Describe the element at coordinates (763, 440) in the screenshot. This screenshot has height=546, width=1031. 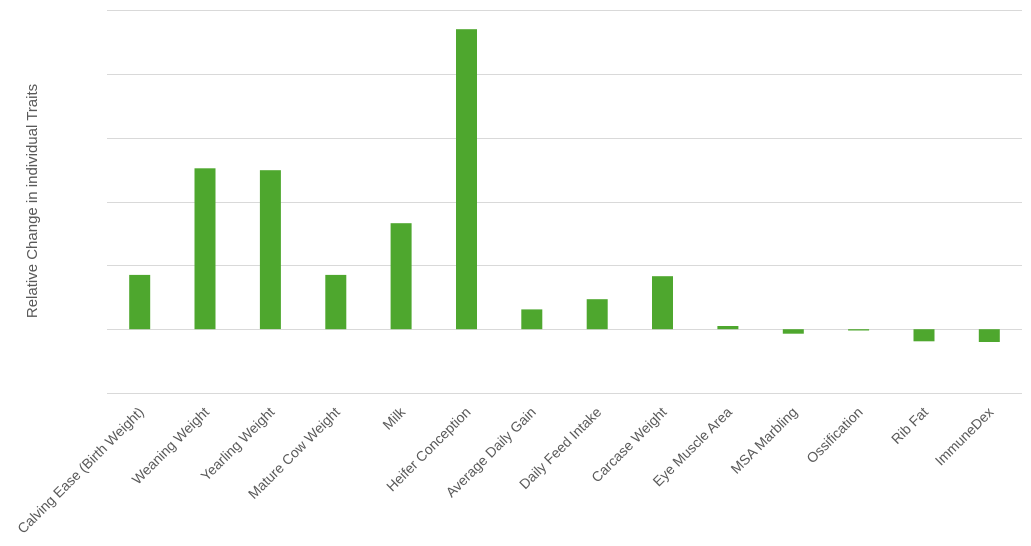
I see `x-tick-label: MSA Marbling` at that location.